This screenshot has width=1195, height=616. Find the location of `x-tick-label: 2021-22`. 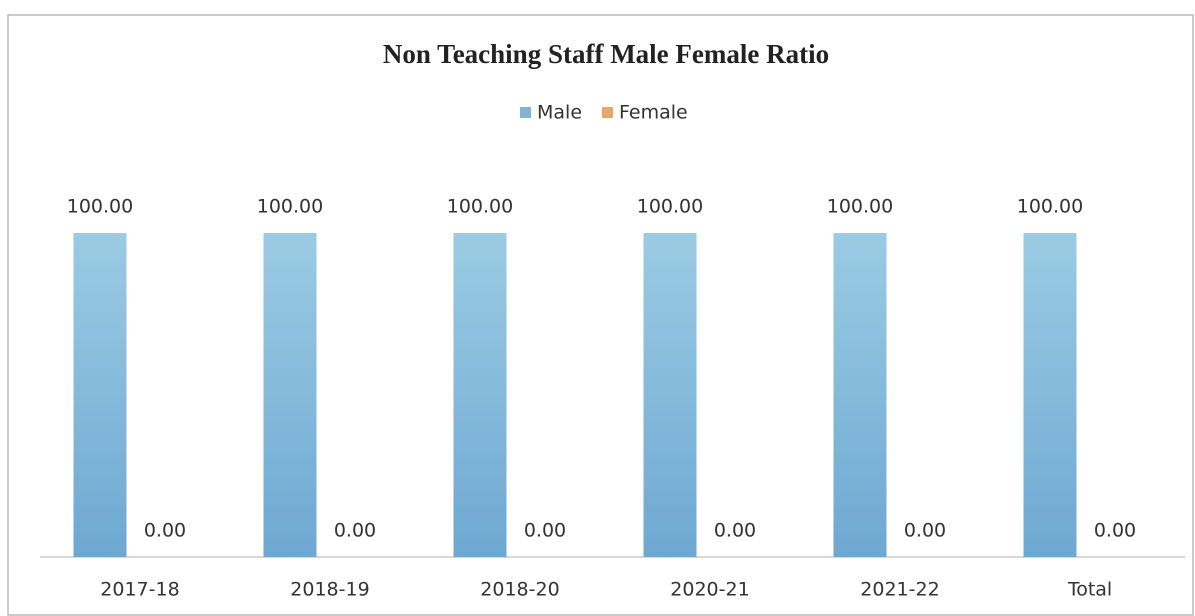

x-tick-label: 2021-22 is located at coordinates (899, 590).